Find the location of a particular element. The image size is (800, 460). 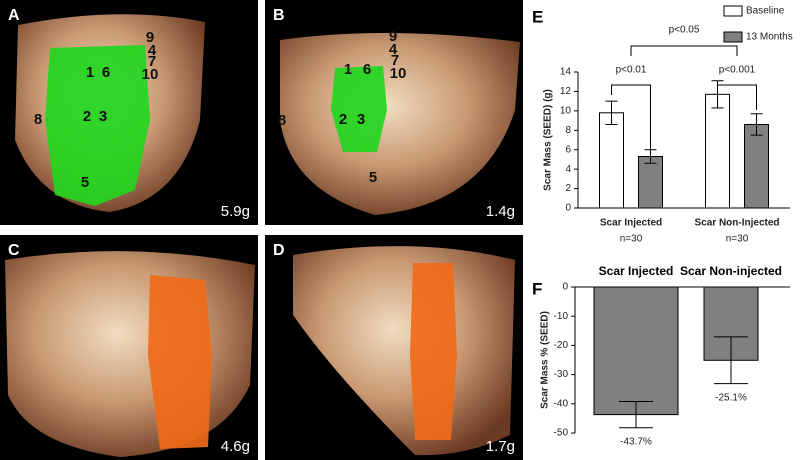

legend-label: 13 Months is located at coordinates (769, 37).